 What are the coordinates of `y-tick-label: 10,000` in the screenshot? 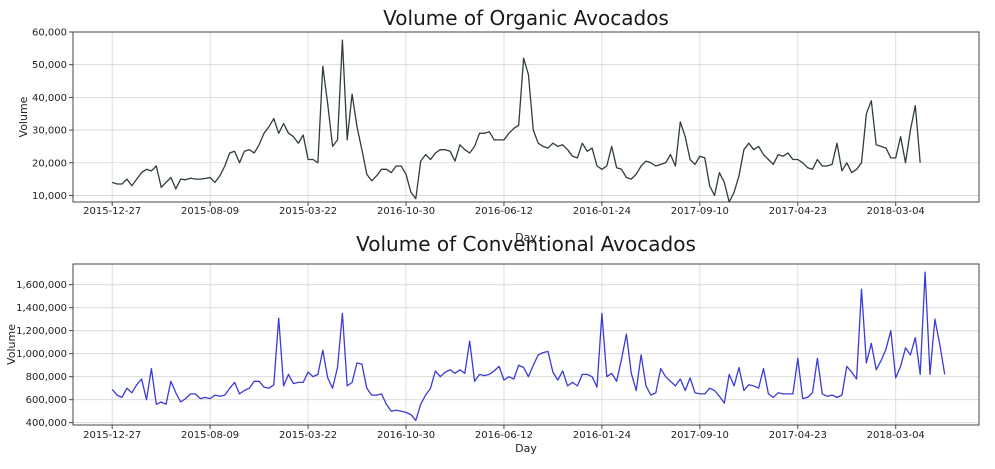 It's located at (49, 196).